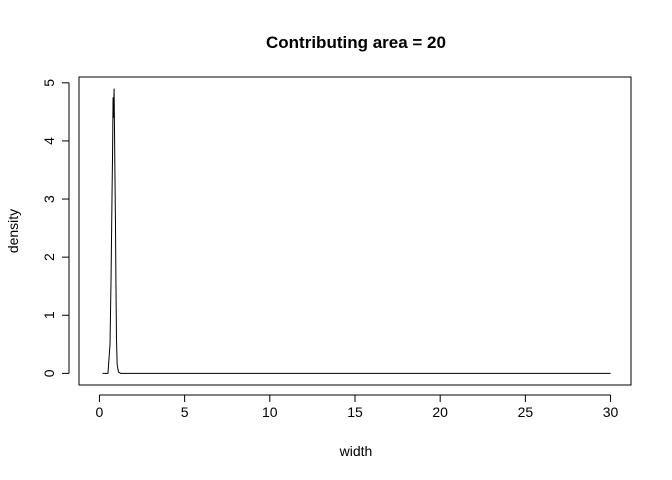  What do you see at coordinates (100, 412) in the screenshot?
I see `x-tick-label: 0` at bounding box center [100, 412].